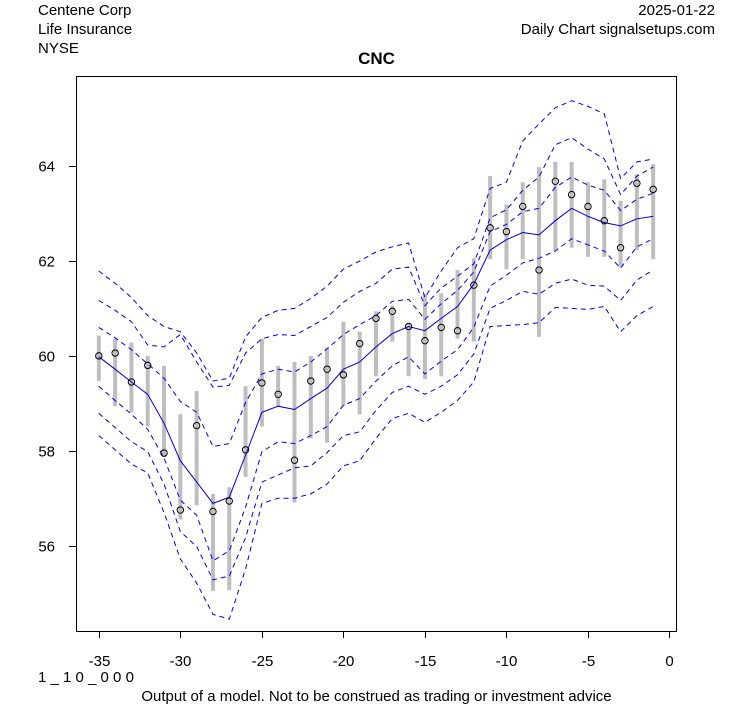  What do you see at coordinates (57, 357) in the screenshot?
I see `y-axis: 56 58 60 62 64` at bounding box center [57, 357].